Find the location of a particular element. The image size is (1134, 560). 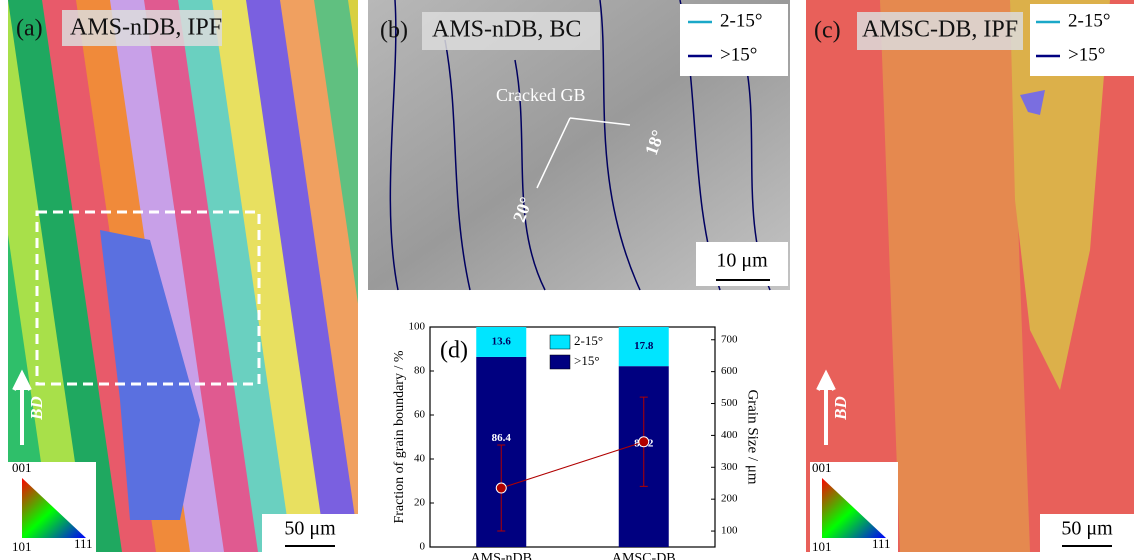

panel-label: (c) is located at coordinates (827, 31).